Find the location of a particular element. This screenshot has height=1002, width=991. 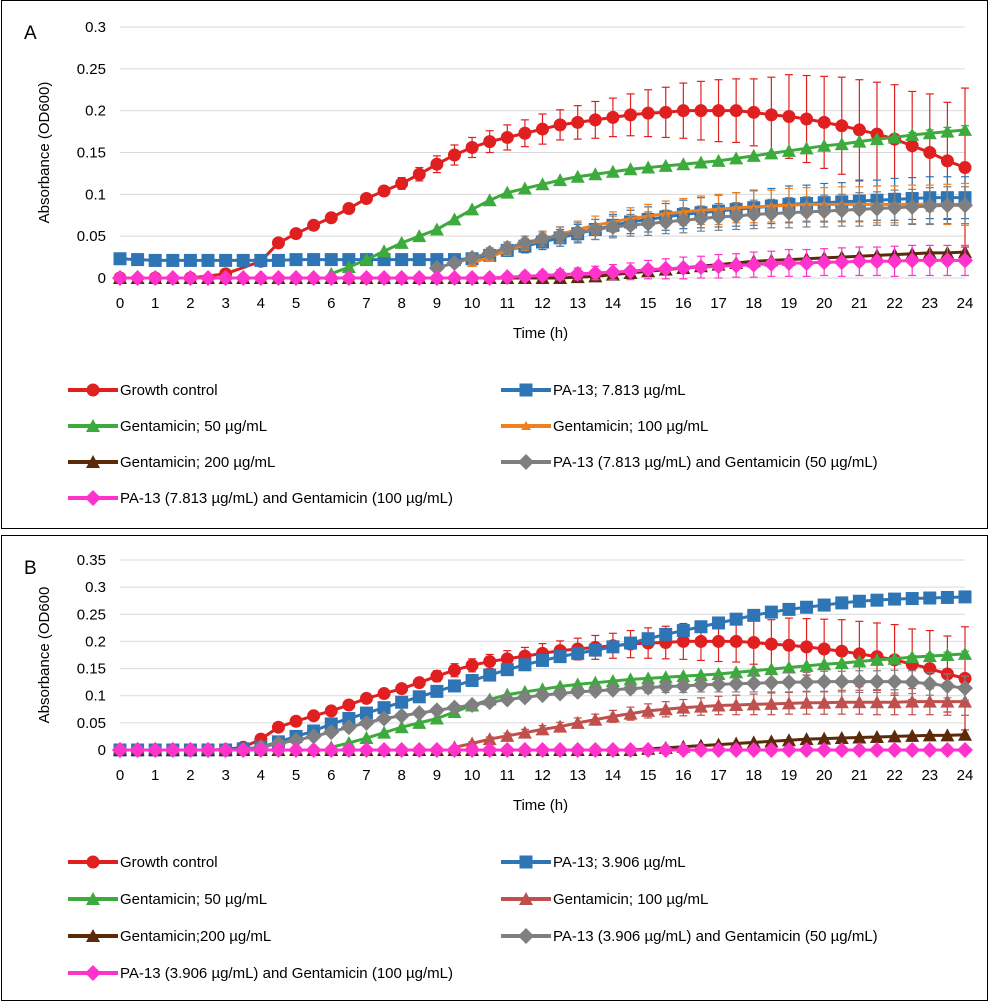

legend-item: Gentamicin;200 µg/mL is located at coordinates (169, 936).